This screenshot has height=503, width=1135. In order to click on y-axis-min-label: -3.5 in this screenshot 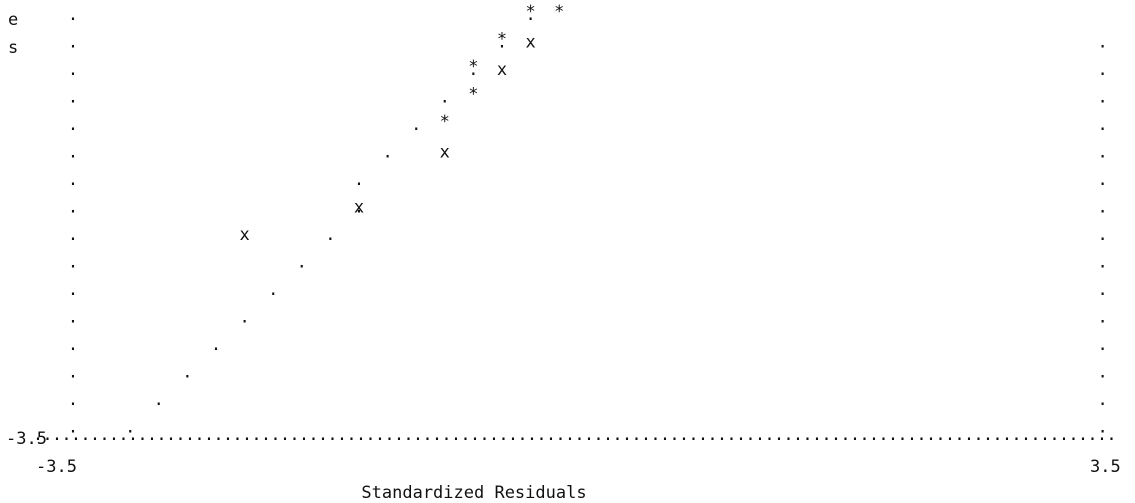, I will do `click(26, 439)`.